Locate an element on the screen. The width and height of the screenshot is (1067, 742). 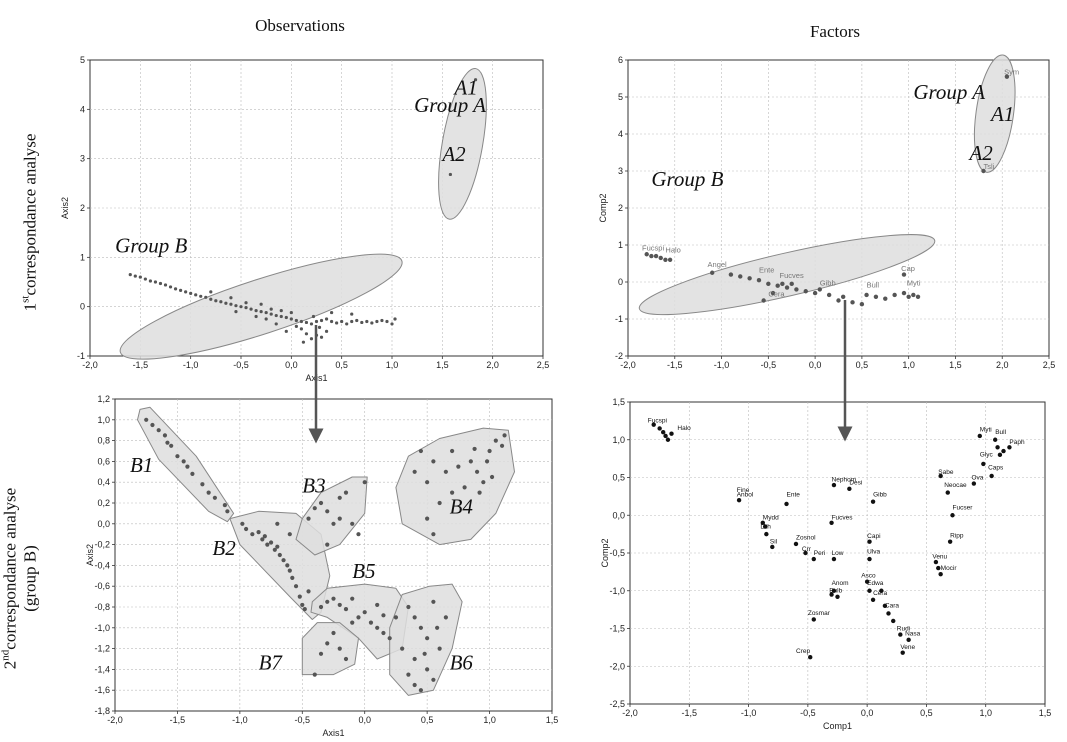
point-label: Bull is located at coordinates (873, 284).